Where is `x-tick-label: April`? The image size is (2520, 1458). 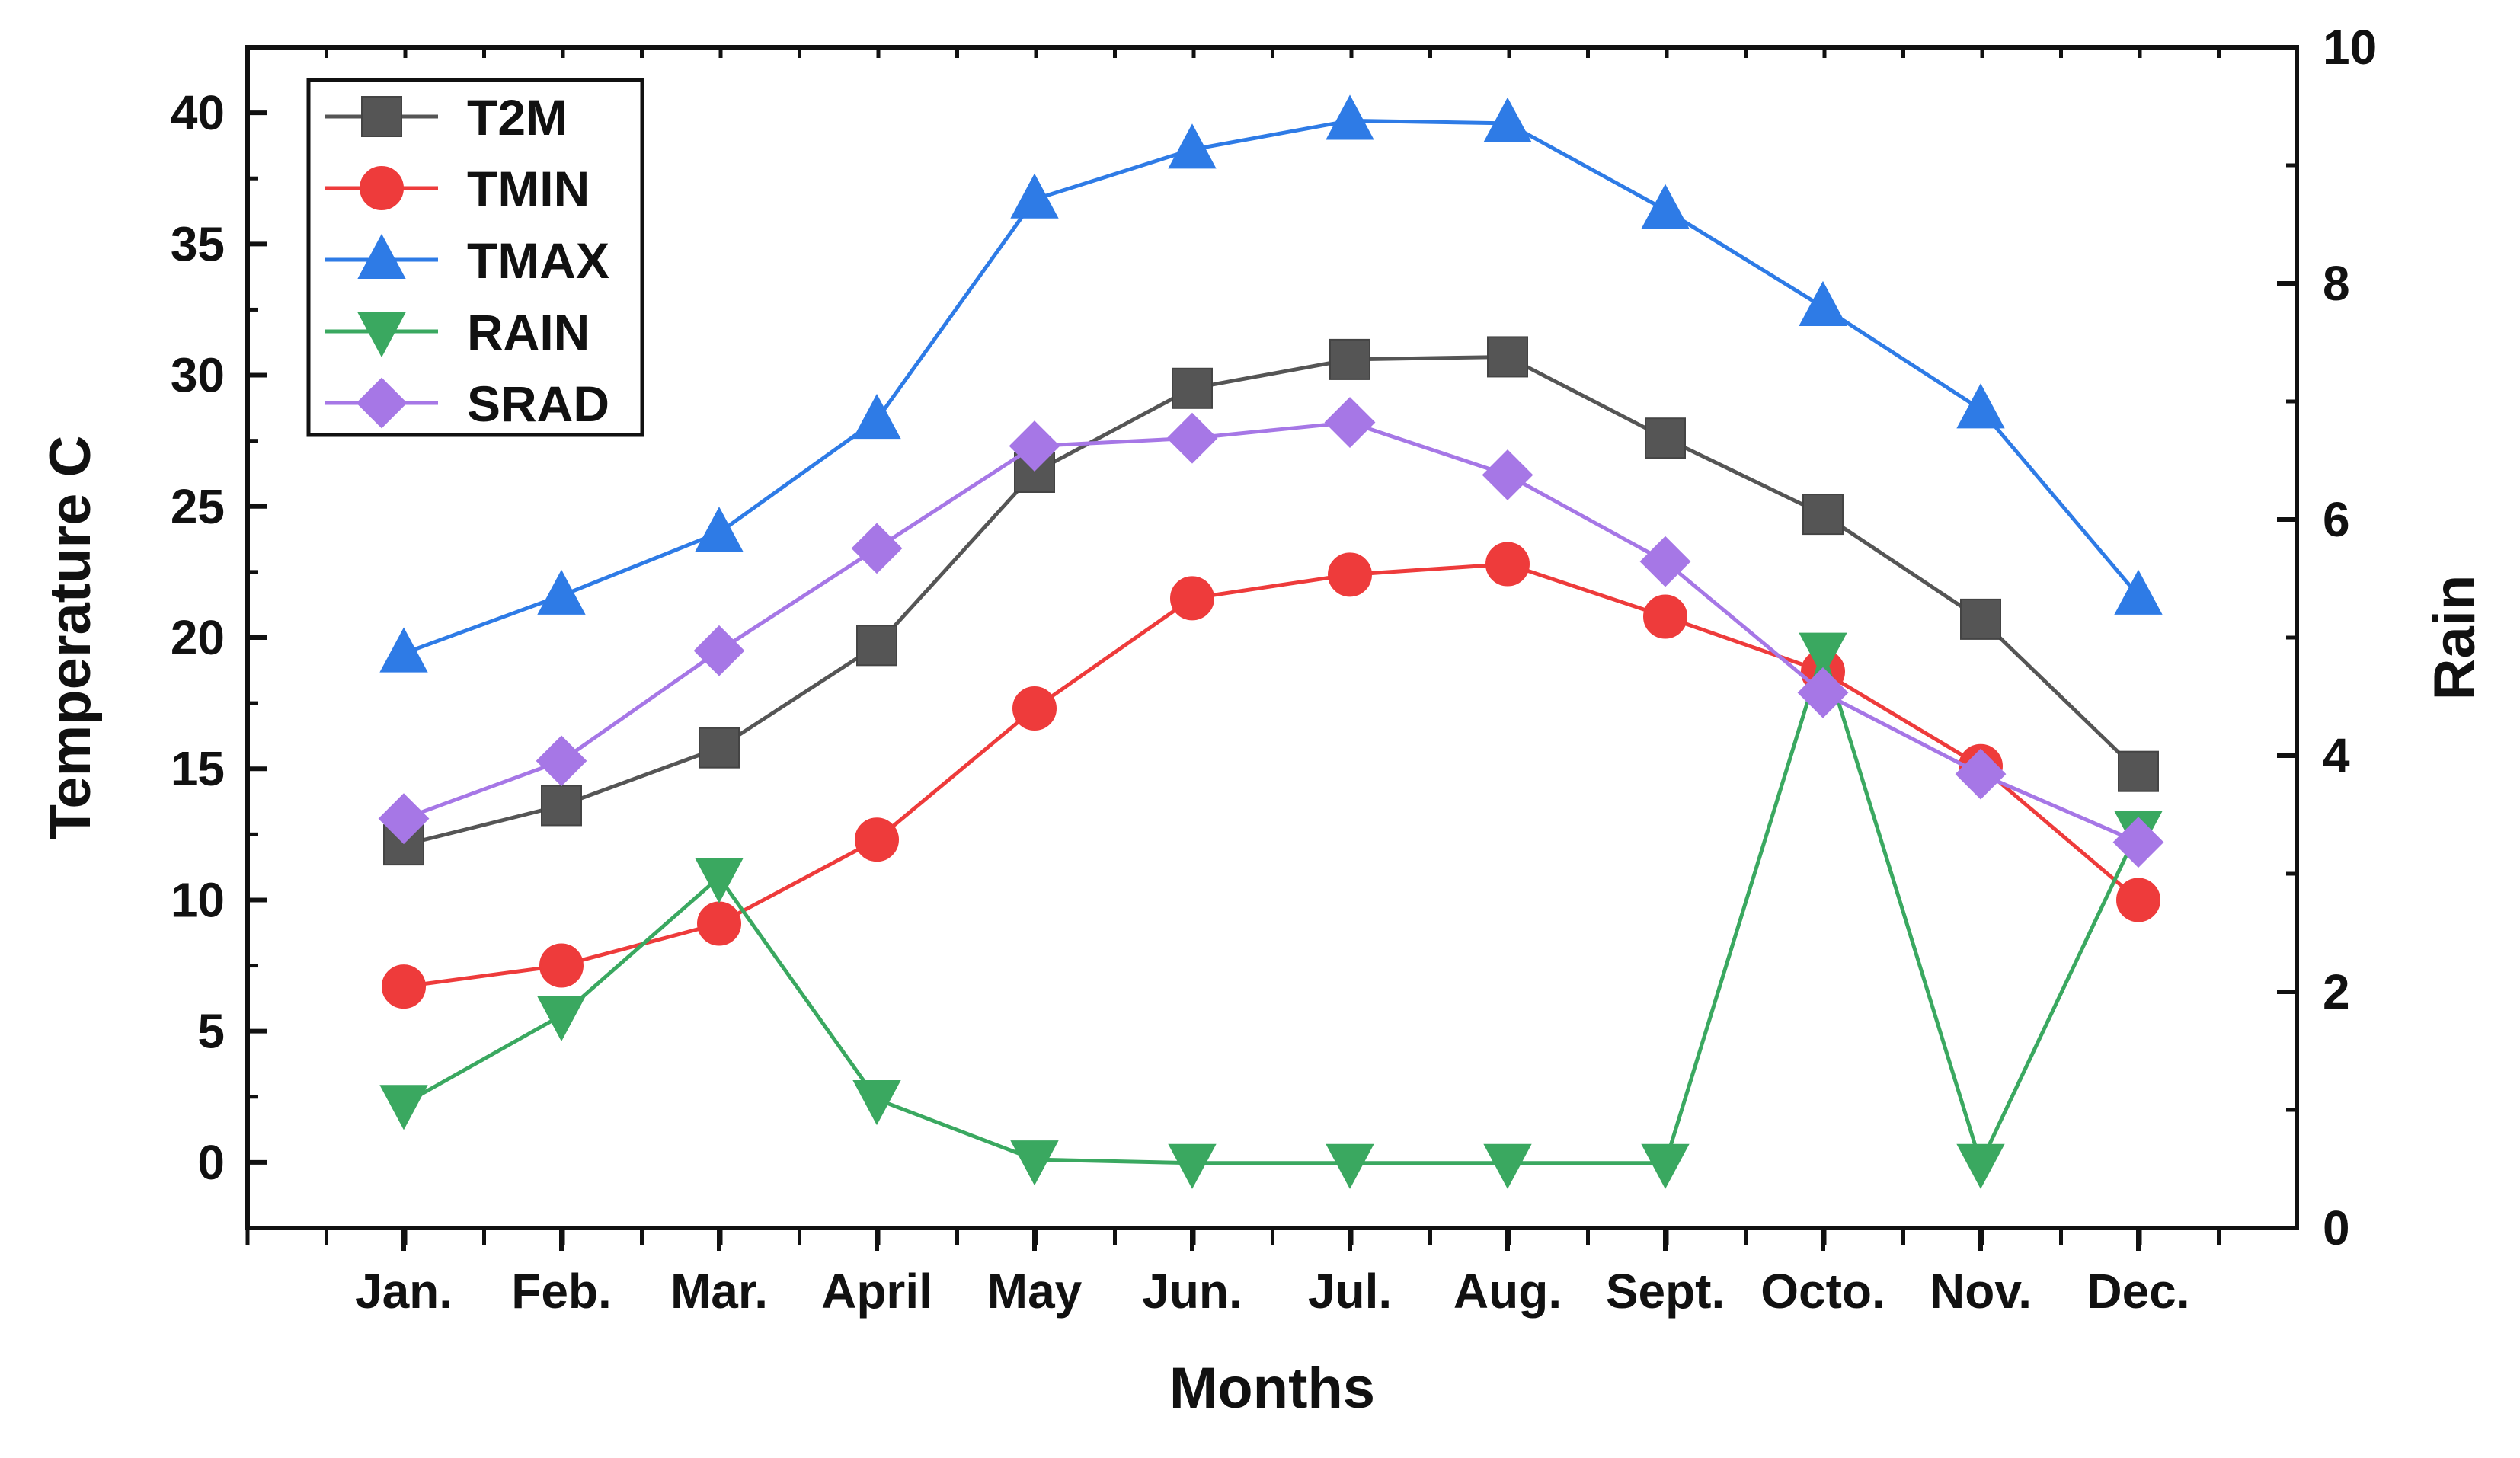 x-tick-label: April is located at coordinates (876, 1291).